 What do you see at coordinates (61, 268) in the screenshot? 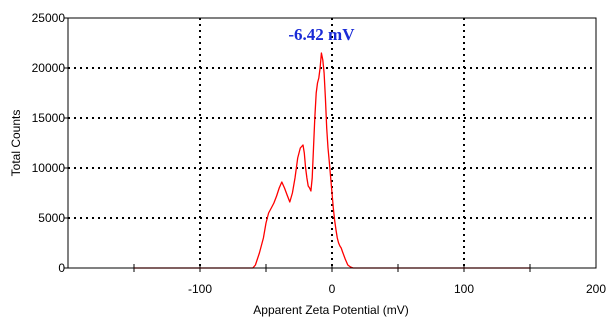
I see `y-tick-label: 0` at bounding box center [61, 268].